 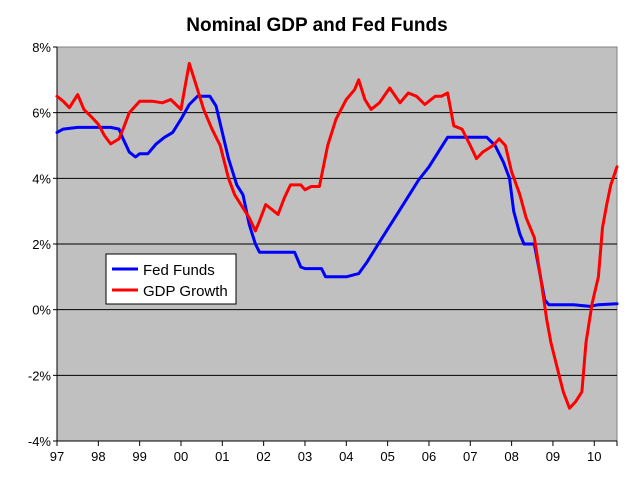 I want to click on x-tick-label: 10, so click(x=594, y=456).